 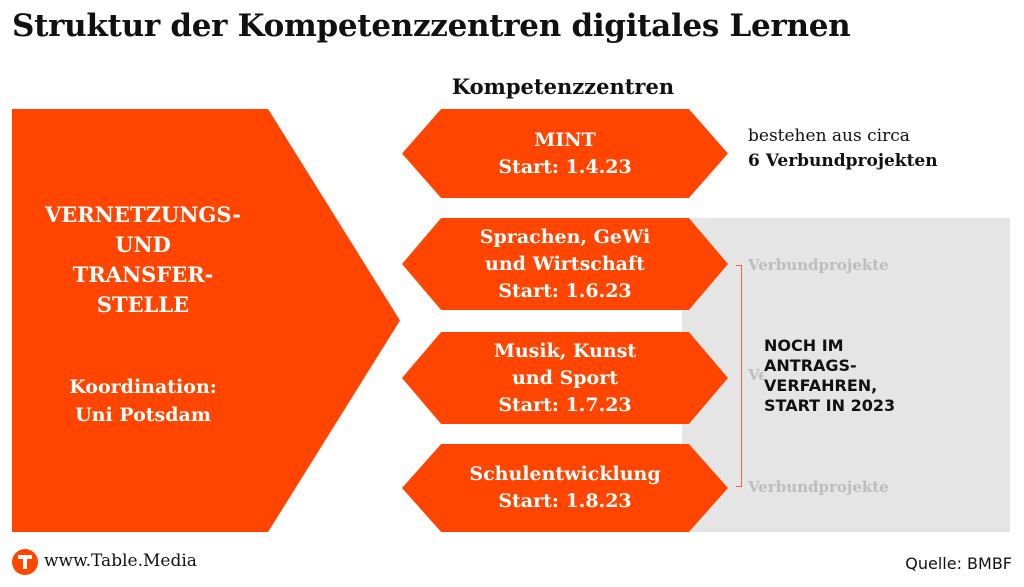 I want to click on transfer-stelle-title-line: STELLE, so click(x=143, y=304).